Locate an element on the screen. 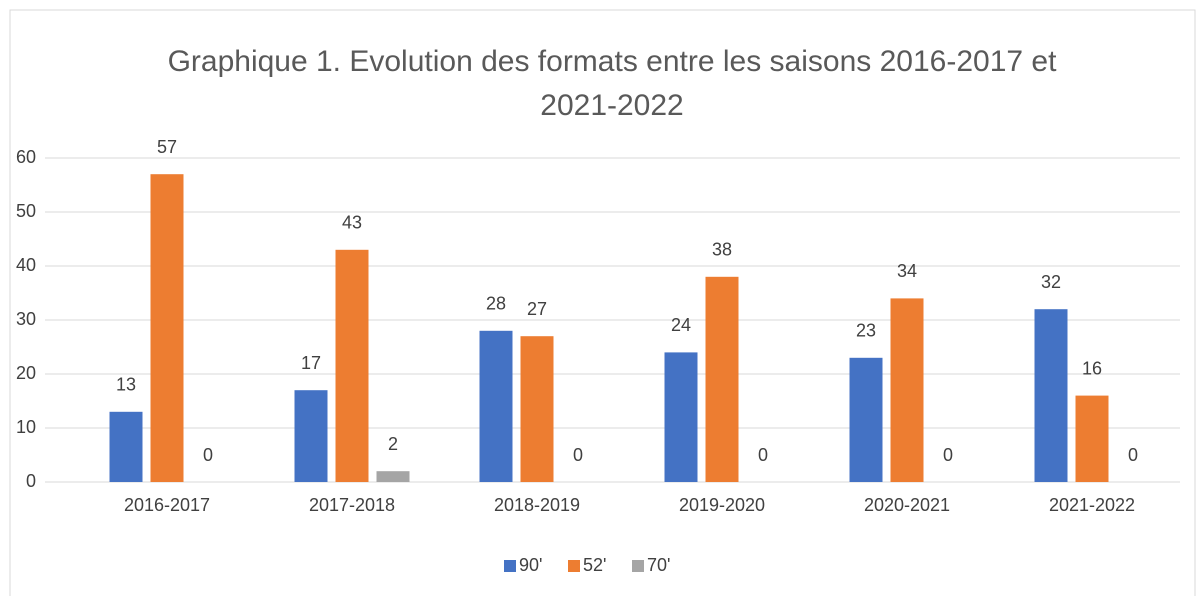 This screenshot has height=596, width=1200. y-tick-label: 40 is located at coordinates (26, 265).